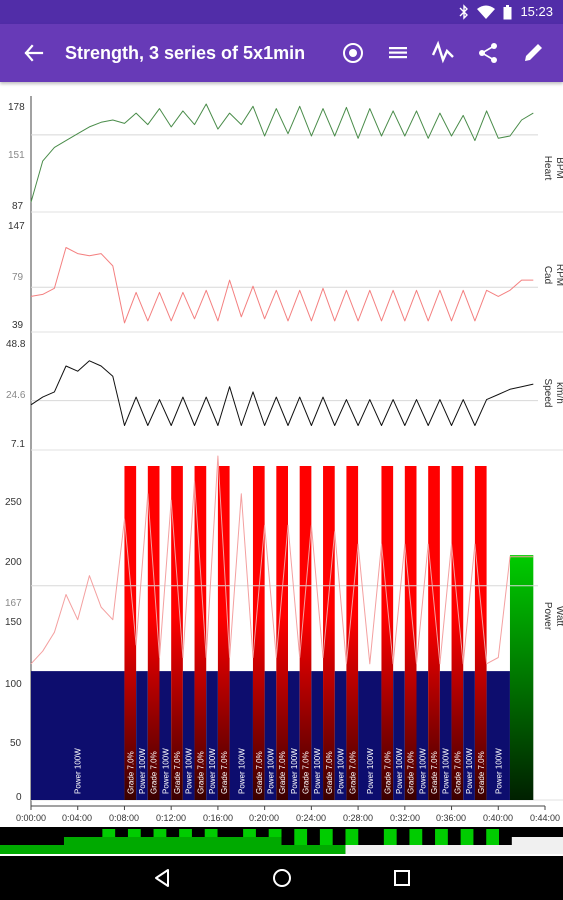 Image resolution: width=563 pixels, height=900 pixels. Describe the element at coordinates (16, 344) in the screenshot. I see `speed-tick-48.8: 48.8` at that location.